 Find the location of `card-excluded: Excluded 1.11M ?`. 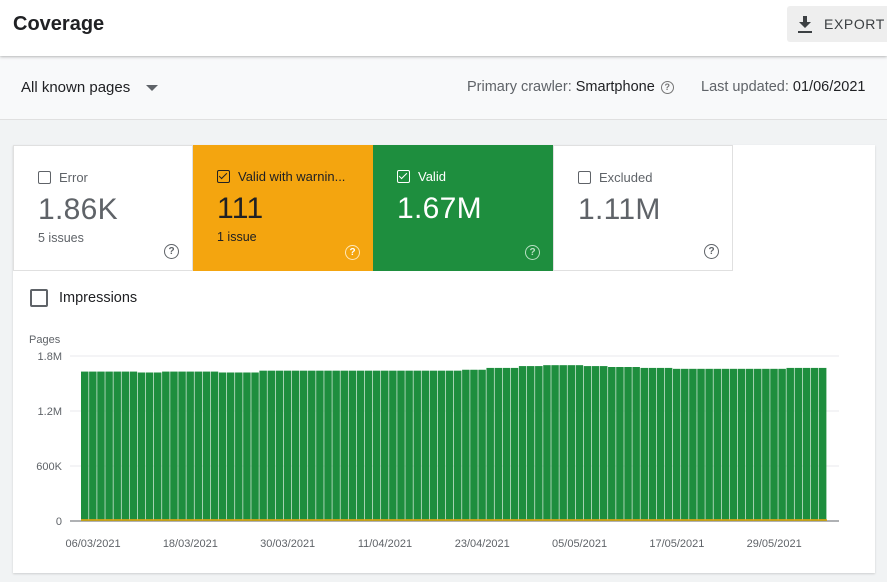

card-excluded: Excluded 1.11M ? is located at coordinates (643, 208).